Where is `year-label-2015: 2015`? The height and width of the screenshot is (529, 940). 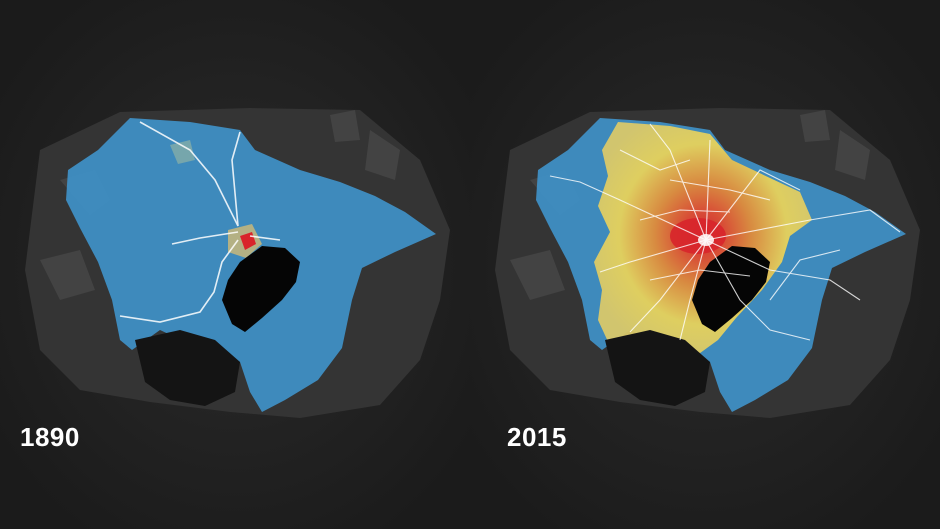 year-label-2015: 2015 is located at coordinates (537, 437).